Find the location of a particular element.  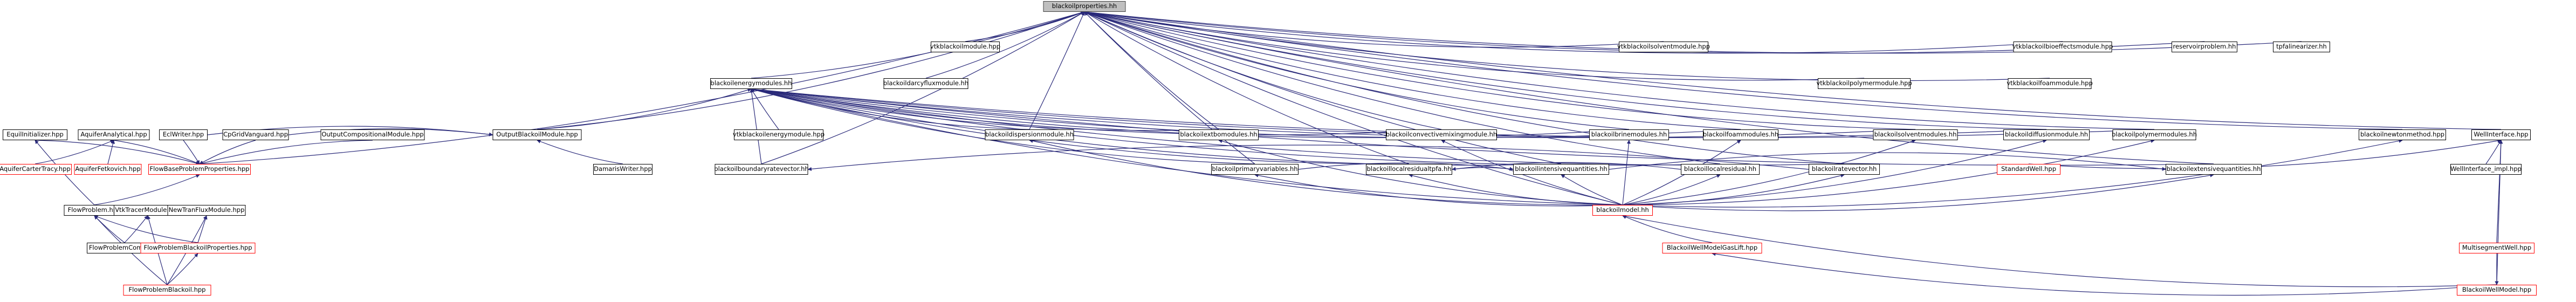

graph-node-label: FlowBaseProblemProperties.hpp is located at coordinates (200, 169).